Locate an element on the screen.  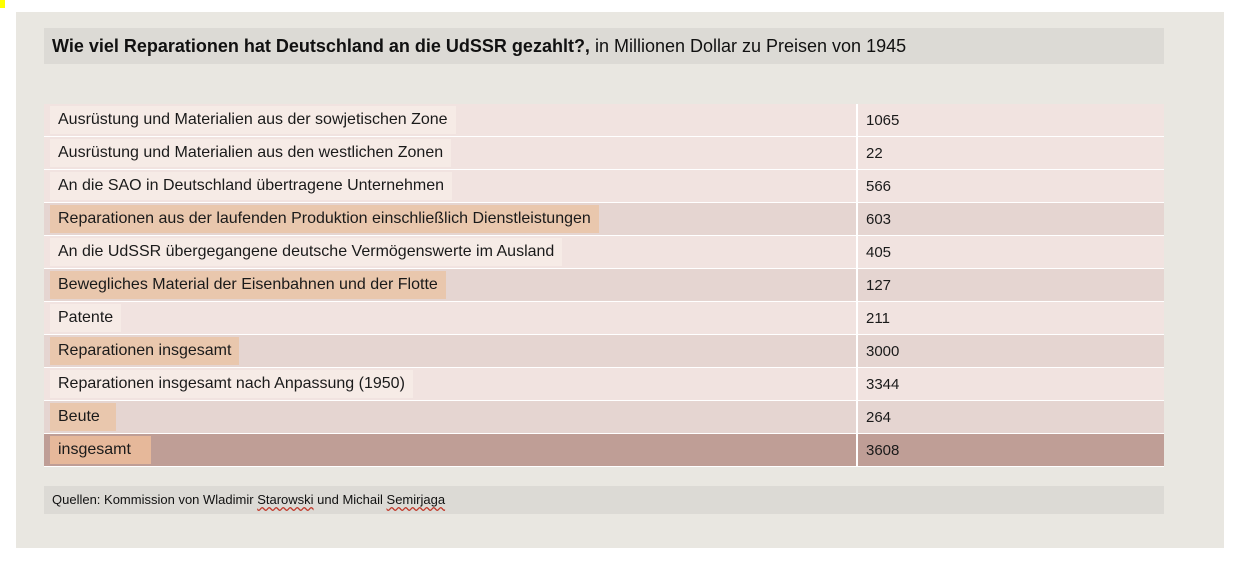
source-name-1: Starowski is located at coordinates (285, 499).